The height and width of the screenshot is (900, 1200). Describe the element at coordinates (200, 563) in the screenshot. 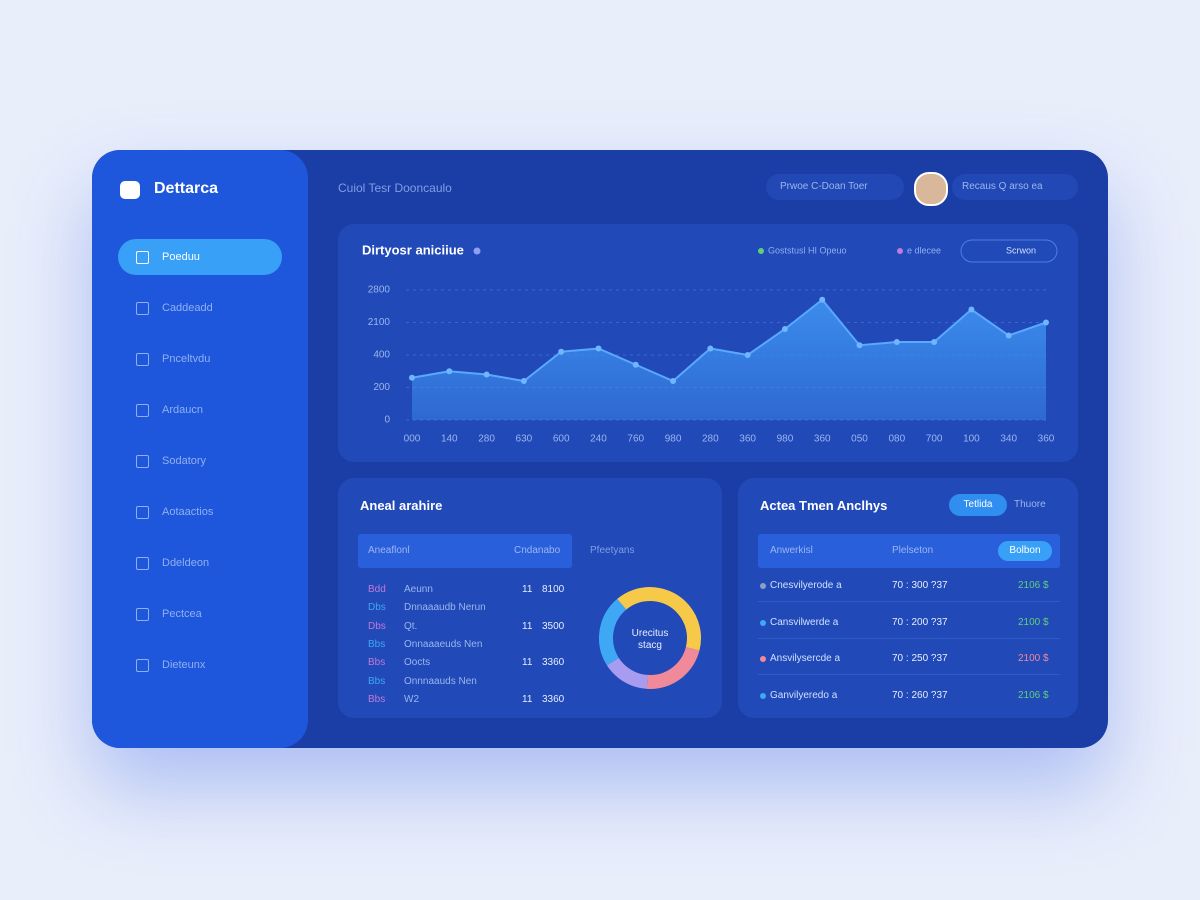

I see `nav-item: Ddeldeon` at that location.